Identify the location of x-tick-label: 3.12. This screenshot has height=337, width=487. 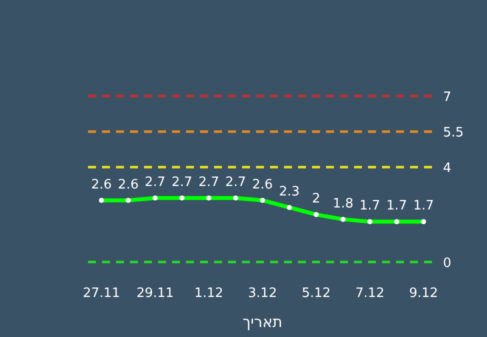
(262, 293).